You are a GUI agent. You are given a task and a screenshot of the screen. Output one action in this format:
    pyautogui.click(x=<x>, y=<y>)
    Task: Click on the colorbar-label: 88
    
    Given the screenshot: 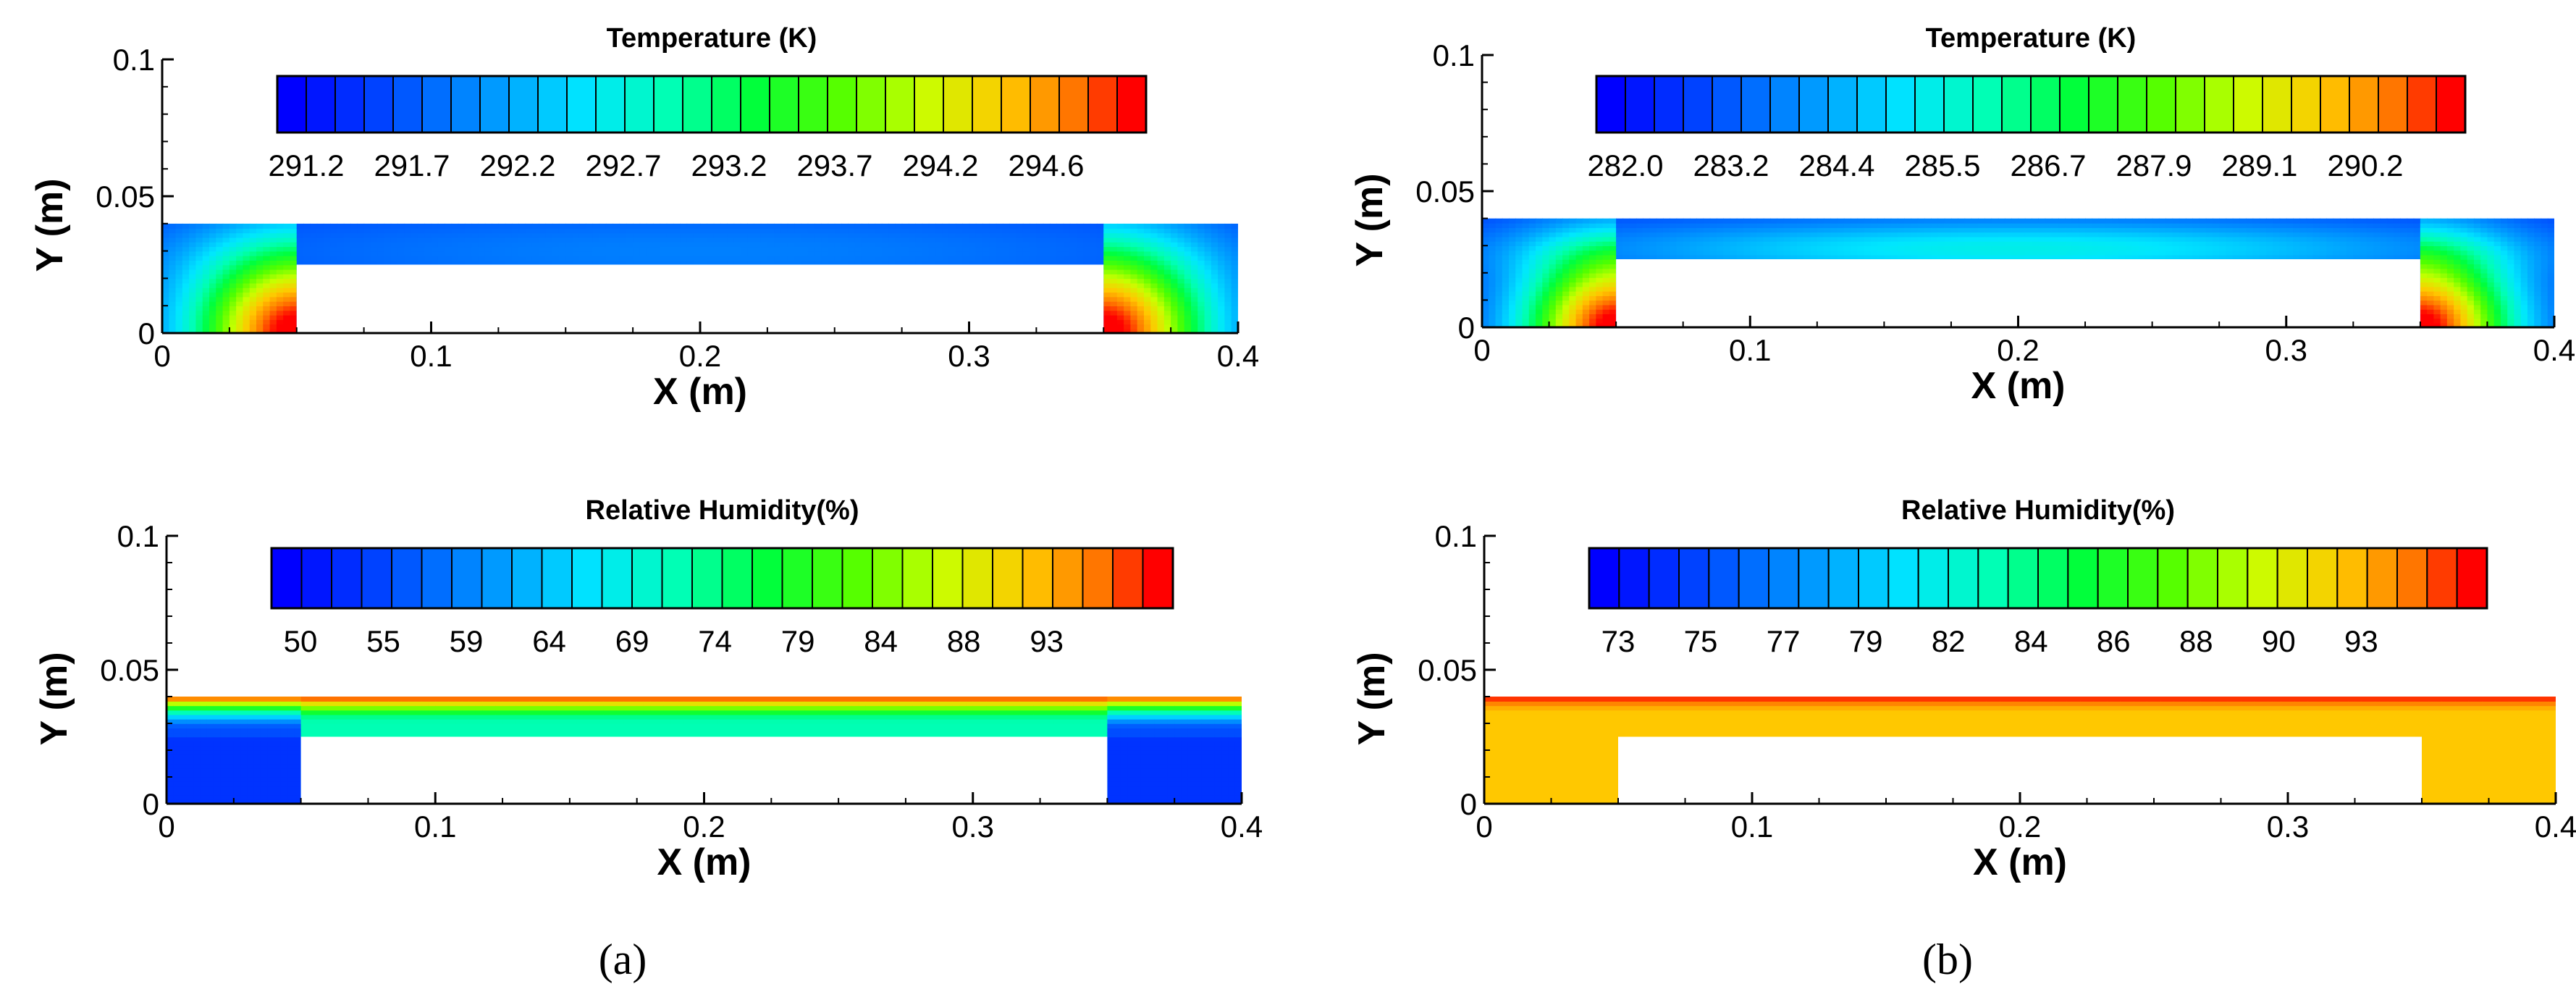 What is the action you would take?
    pyautogui.click(x=964, y=641)
    